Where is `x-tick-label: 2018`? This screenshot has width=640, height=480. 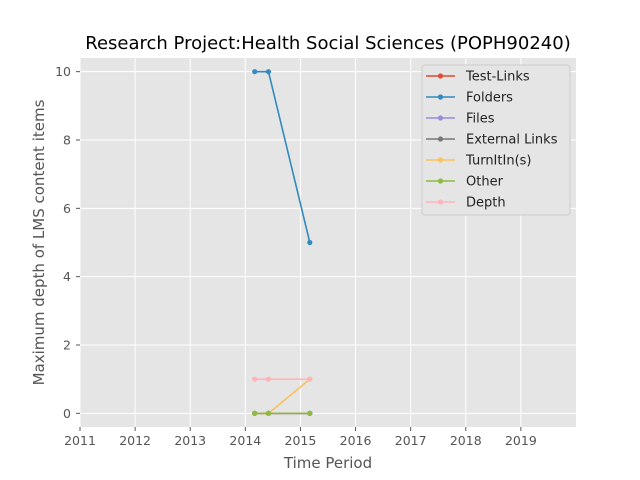 x-tick-label: 2018 is located at coordinates (466, 440).